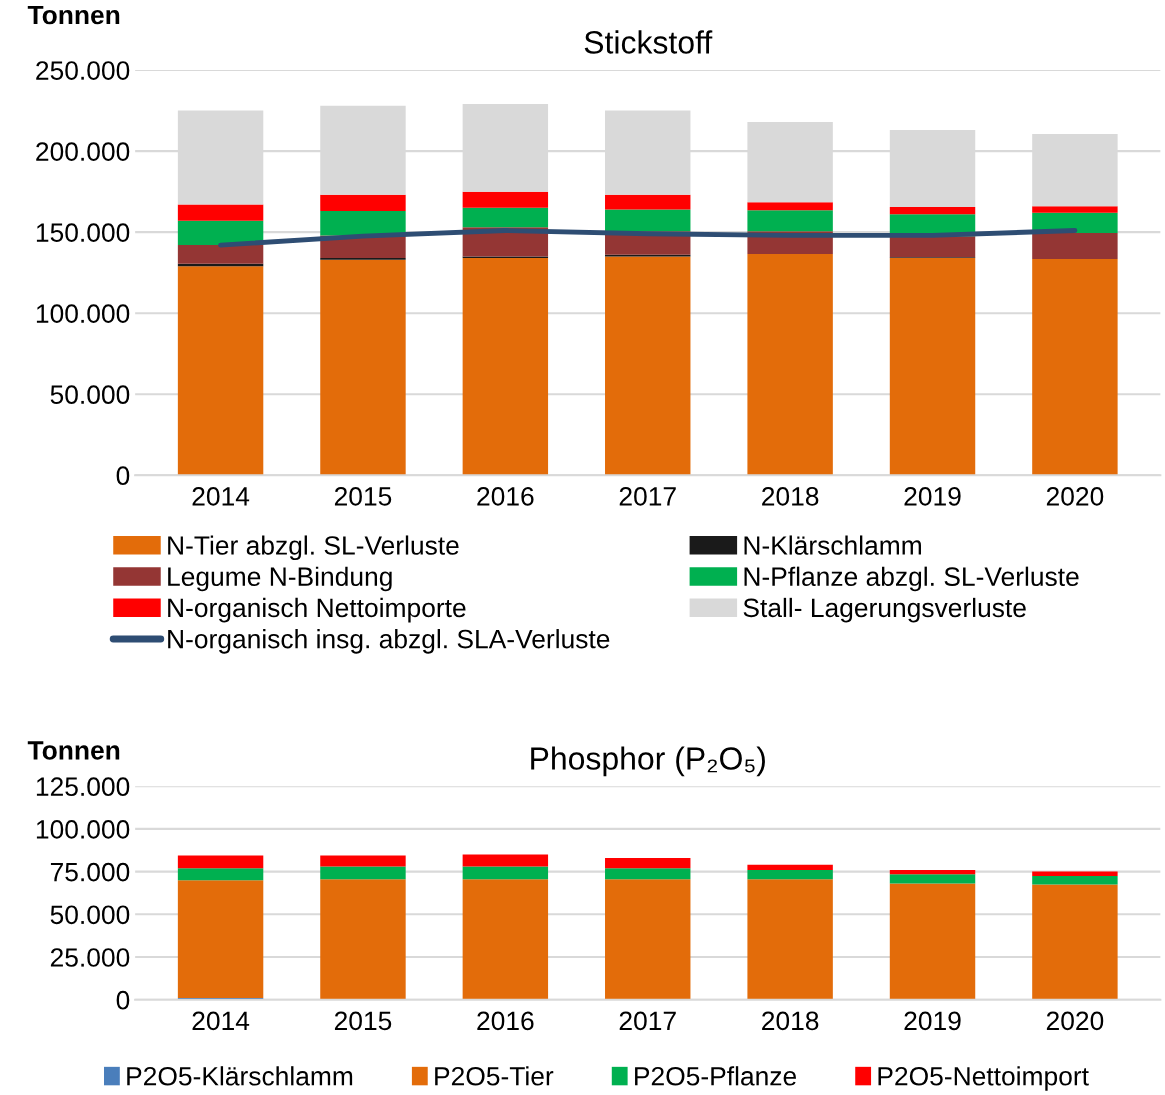 The image size is (1165, 1095). I want to click on legend-label: Legume N-Bindung, so click(280, 579).